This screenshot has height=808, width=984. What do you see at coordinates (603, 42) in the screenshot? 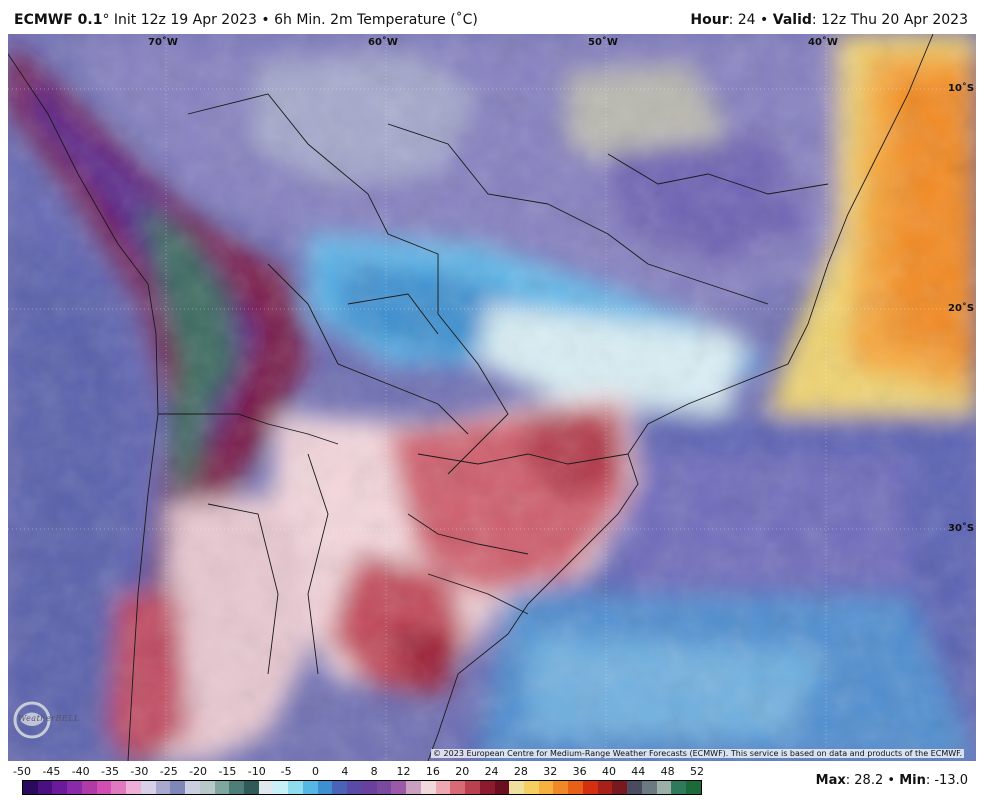
I see `lon-label: 50˚W` at bounding box center [603, 42].